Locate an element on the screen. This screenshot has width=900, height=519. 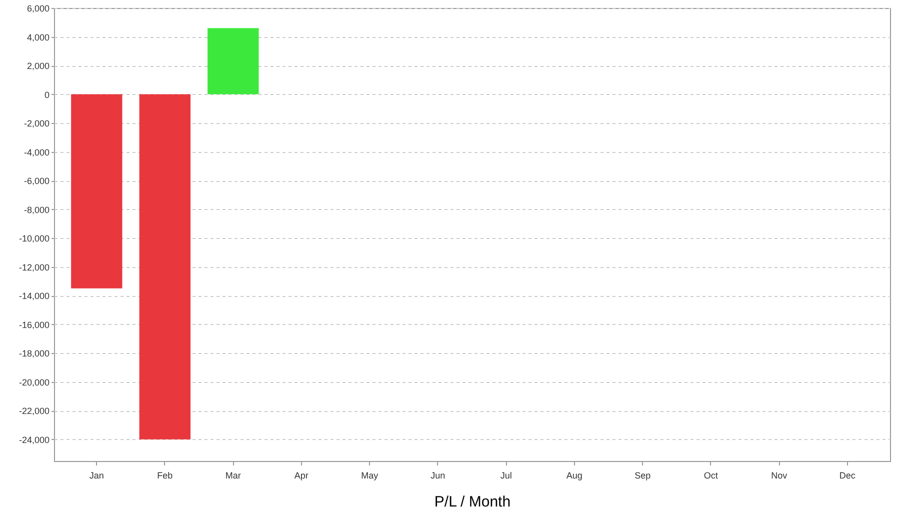
y-tick-label: -20,000 is located at coordinates (34, 382).